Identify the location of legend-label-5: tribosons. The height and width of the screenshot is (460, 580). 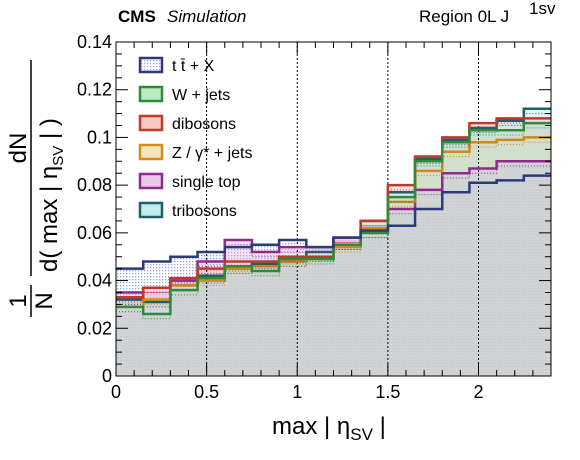
(204, 211).